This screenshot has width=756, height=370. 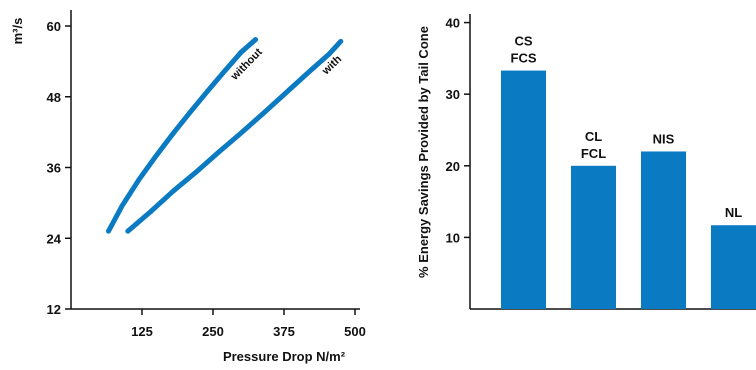 What do you see at coordinates (523, 41) in the screenshot?
I see `bar-category-label: CS` at bounding box center [523, 41].